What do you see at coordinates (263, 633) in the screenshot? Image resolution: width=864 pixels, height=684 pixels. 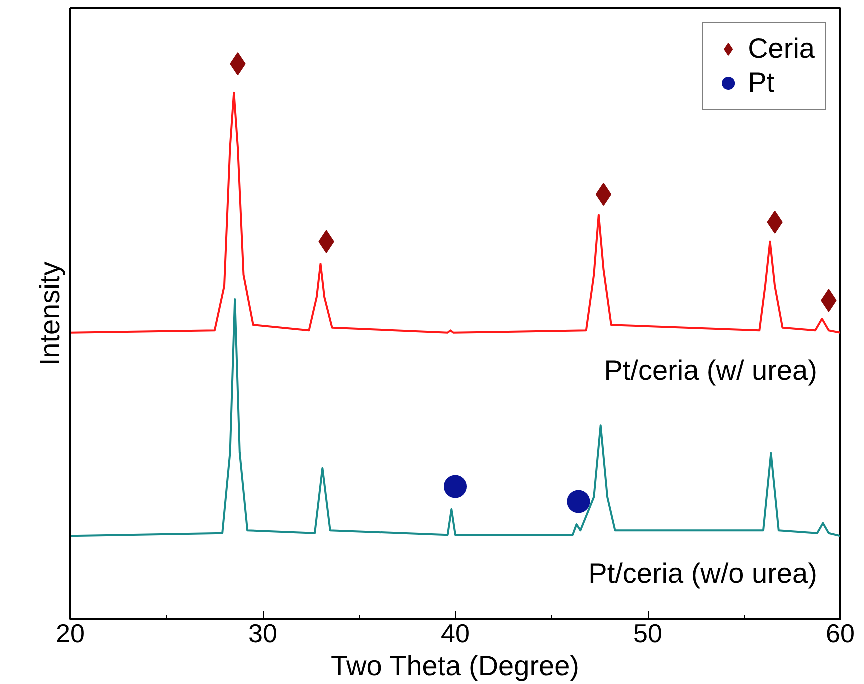 I see `x-tick-label: 30` at bounding box center [263, 633].